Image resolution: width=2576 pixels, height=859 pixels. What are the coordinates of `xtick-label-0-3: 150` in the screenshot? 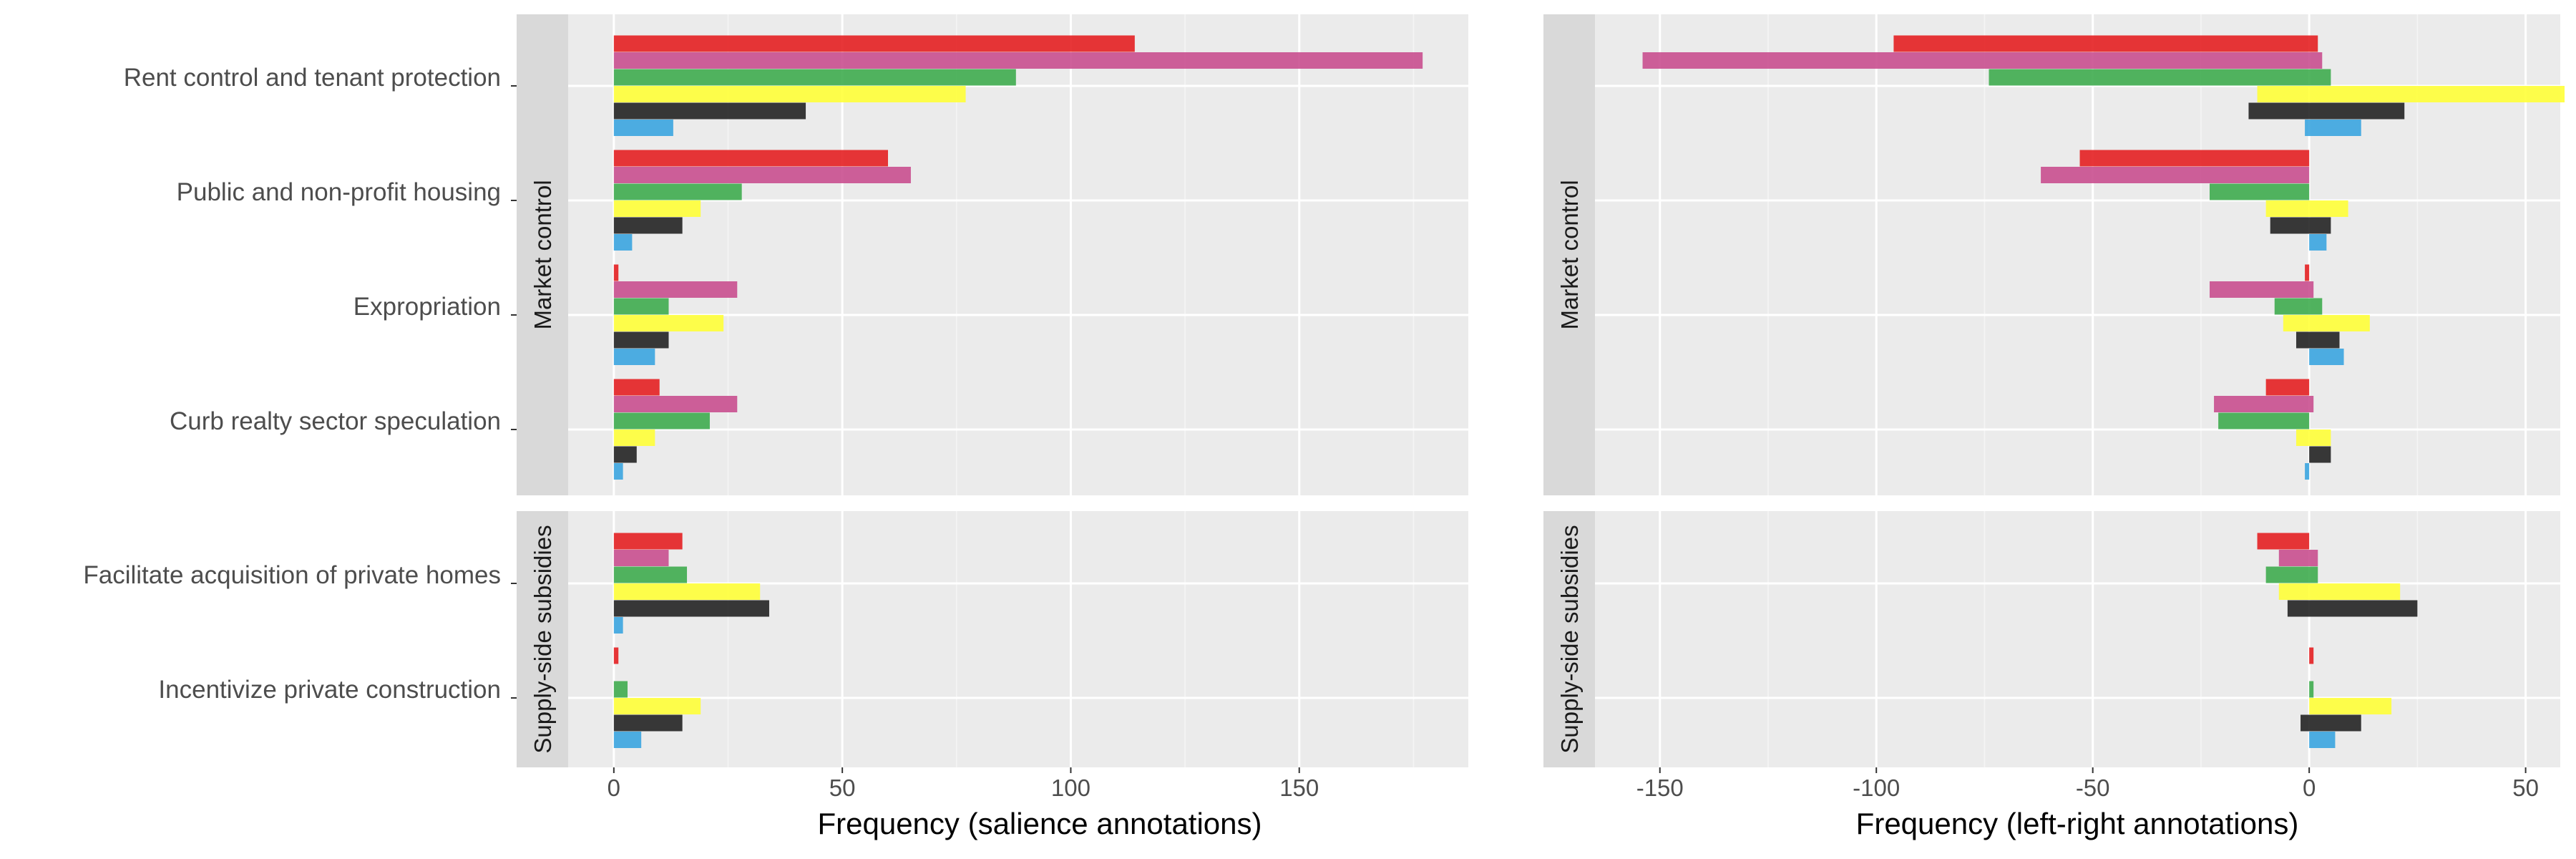 It's located at (1299, 788).